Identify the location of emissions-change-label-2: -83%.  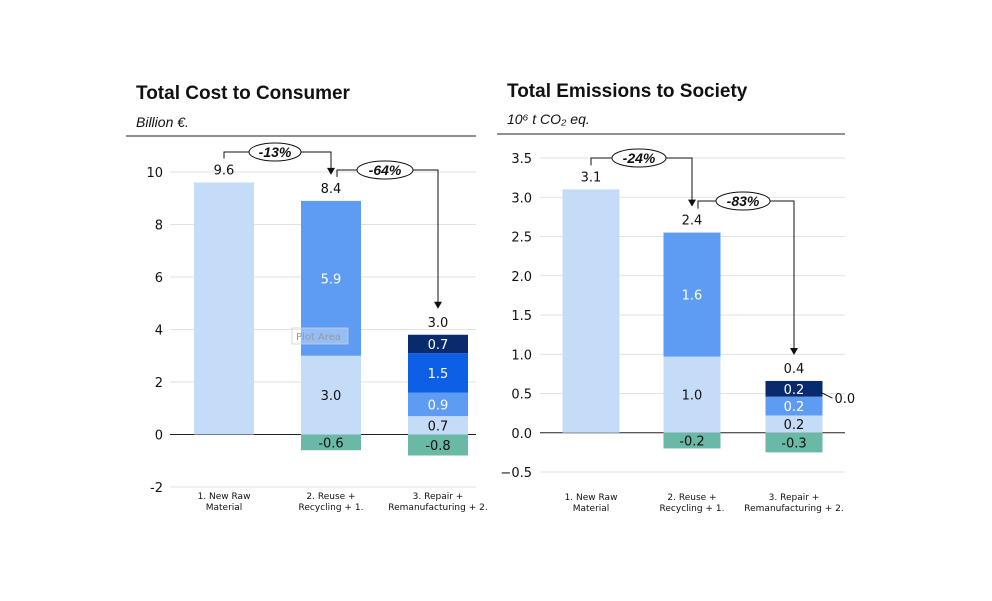
(743, 201).